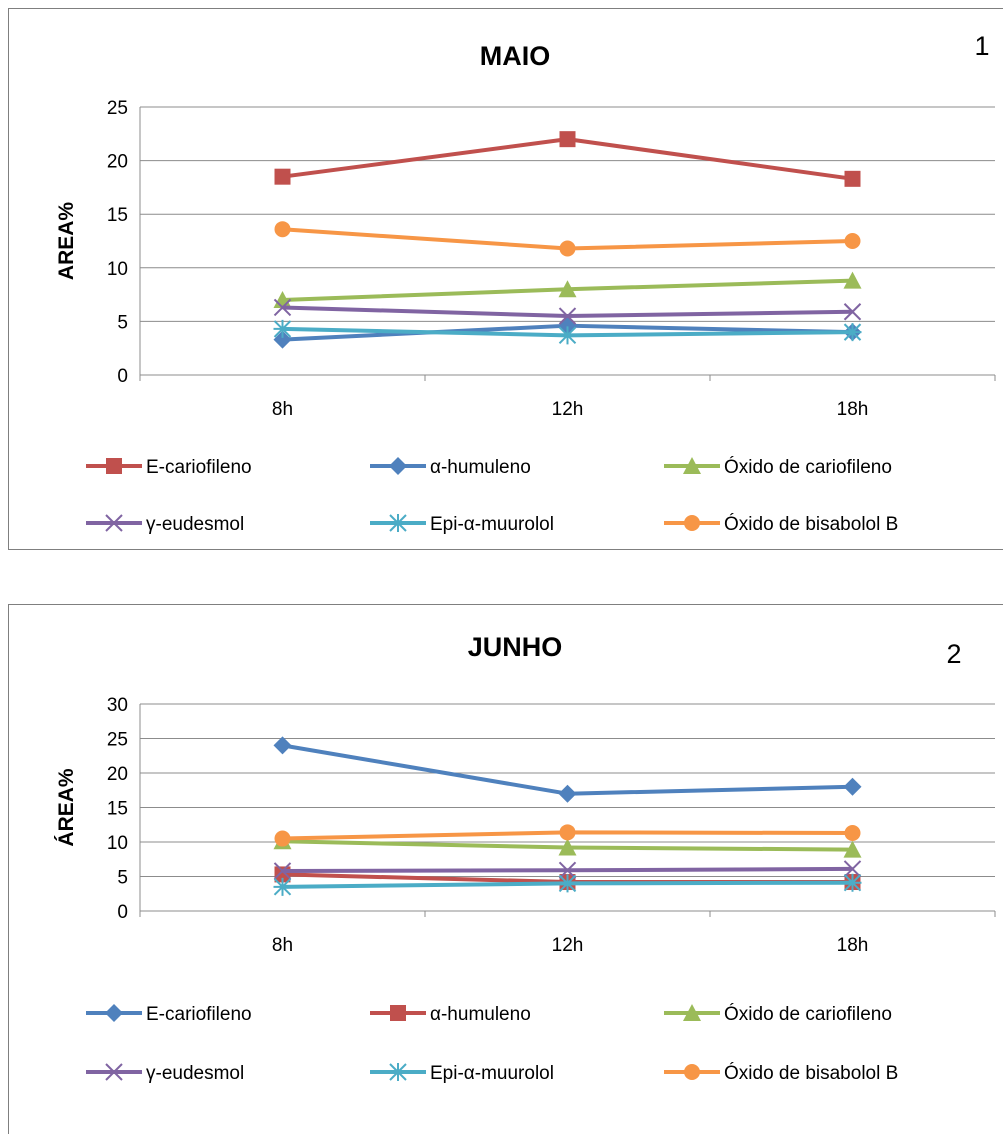 The width and height of the screenshot is (1003, 1134). I want to click on chart-title: JUNHO, so click(515, 647).